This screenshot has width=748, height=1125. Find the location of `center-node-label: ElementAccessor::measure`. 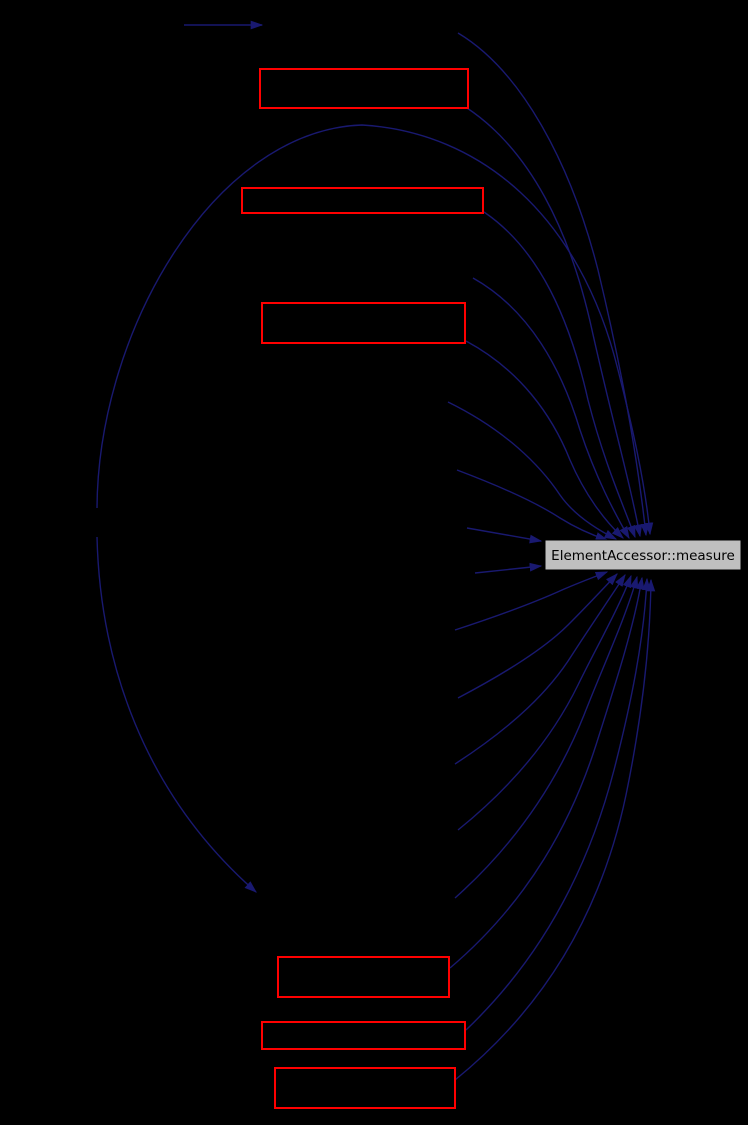

center-node-label: ElementAccessor::measure is located at coordinates (643, 556).